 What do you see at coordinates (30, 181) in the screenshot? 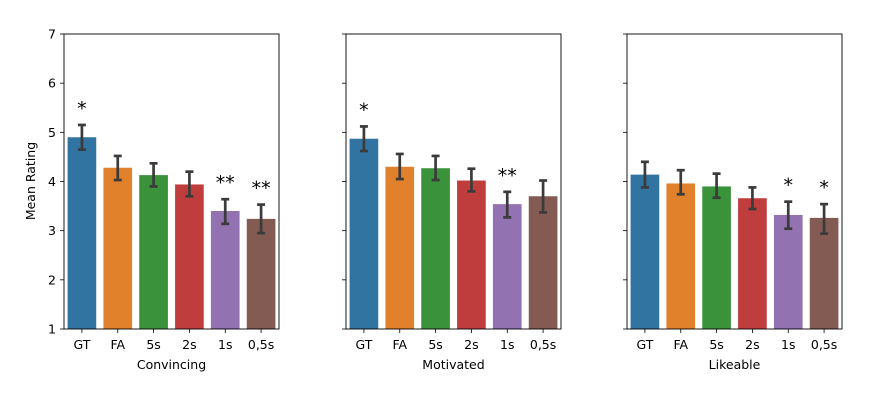
I see `y-axis-label: Mean Rating` at bounding box center [30, 181].